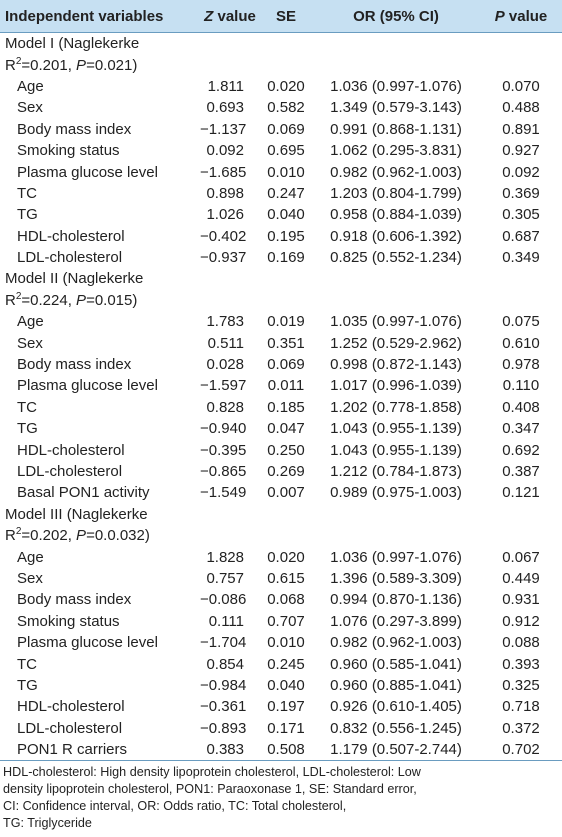 Image resolution: width=562 pixels, height=837 pixels. Describe the element at coordinates (225, 322) in the screenshot. I see `cell: 1.783` at that location.